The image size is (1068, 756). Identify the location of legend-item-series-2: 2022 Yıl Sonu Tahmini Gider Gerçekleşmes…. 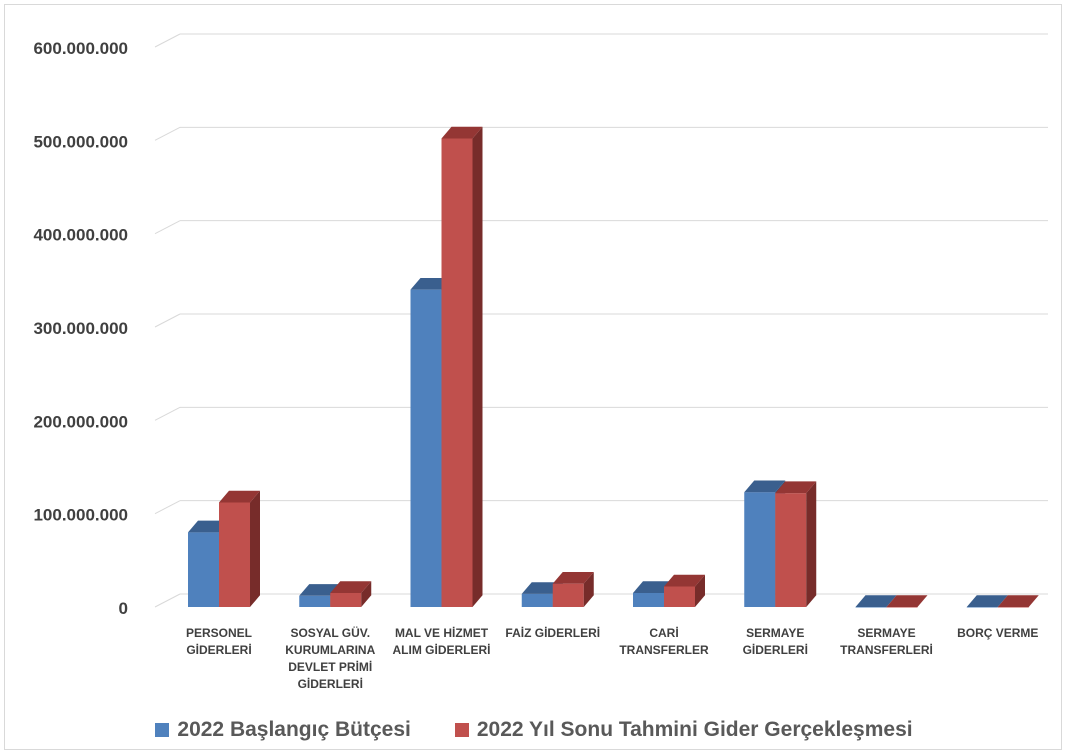
(683, 730).